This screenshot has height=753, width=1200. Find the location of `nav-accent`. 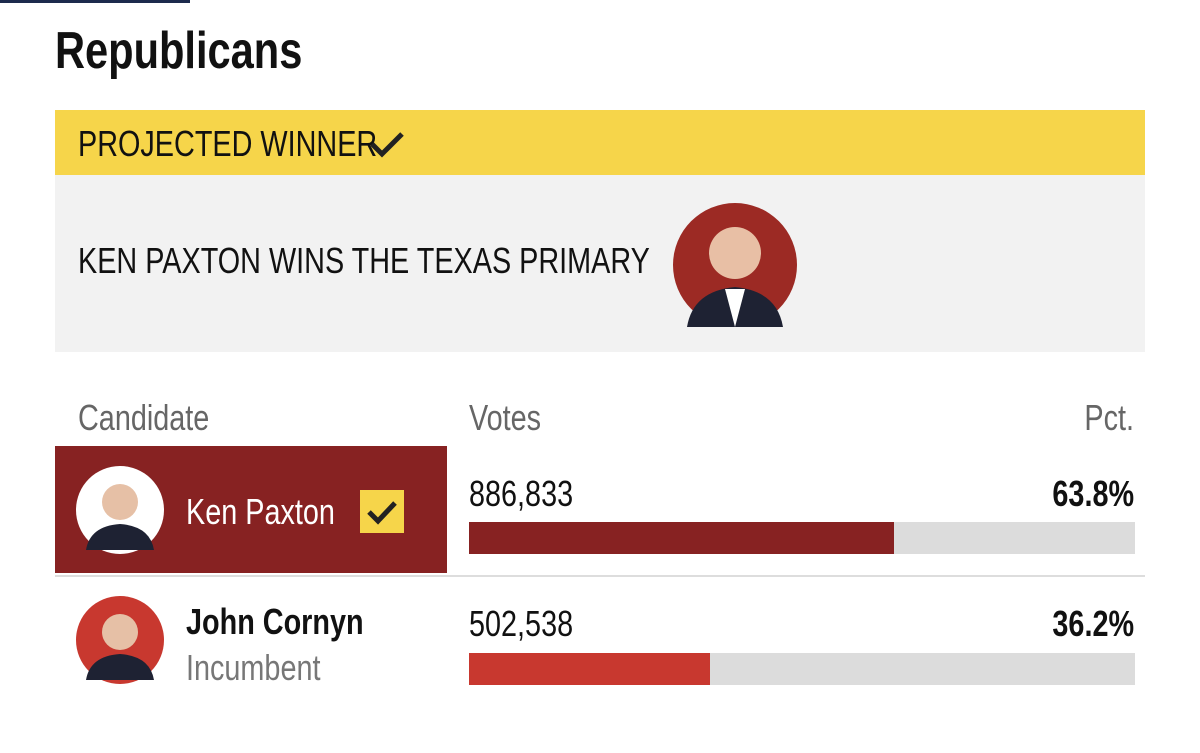

nav-accent is located at coordinates (95, 1).